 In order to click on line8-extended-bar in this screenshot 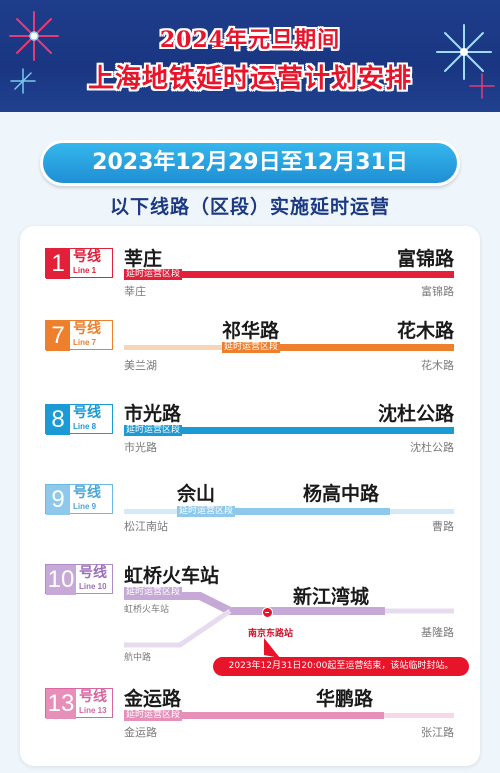, I will do `click(289, 430)`.